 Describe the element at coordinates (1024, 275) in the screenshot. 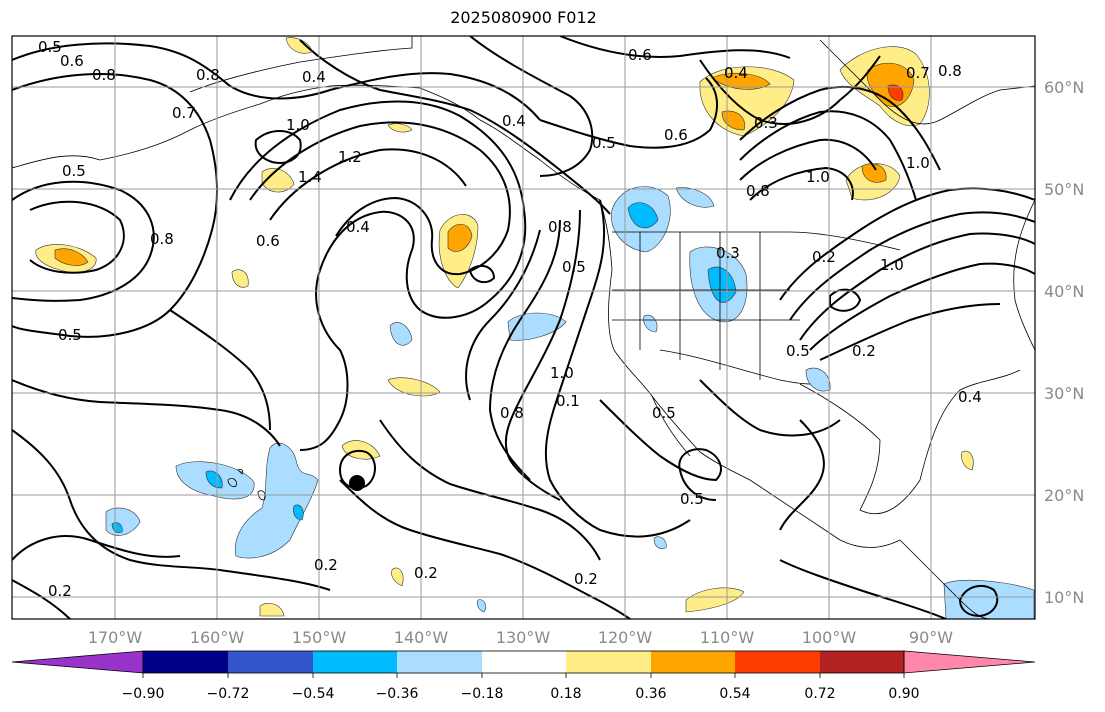

I see `coast-east` at that location.